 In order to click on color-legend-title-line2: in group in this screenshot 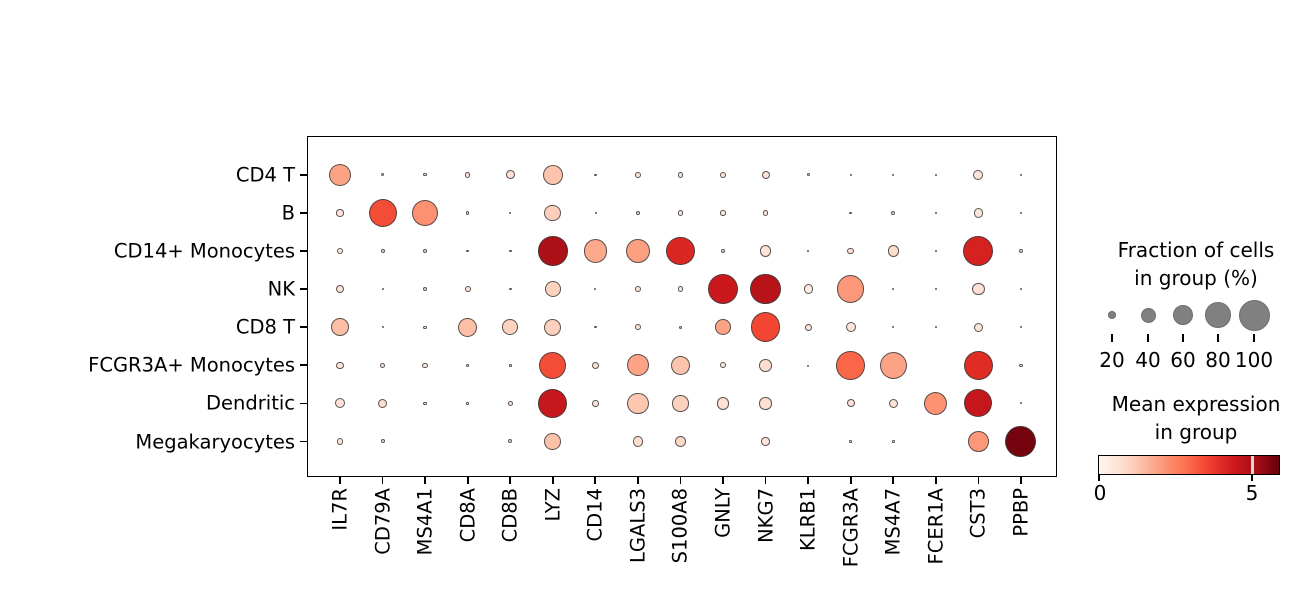, I will do `click(1196, 432)`.